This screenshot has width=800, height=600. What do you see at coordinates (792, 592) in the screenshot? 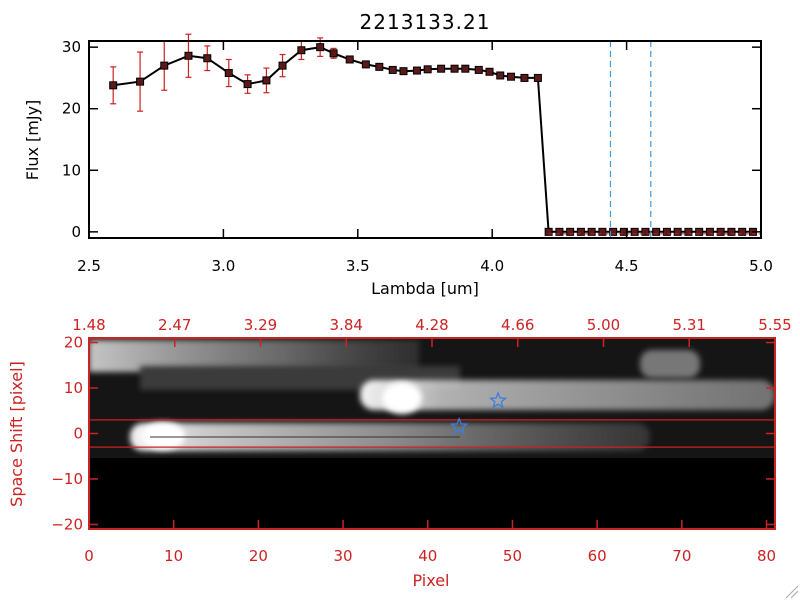
I see `resize-grip-icon` at bounding box center [792, 592].